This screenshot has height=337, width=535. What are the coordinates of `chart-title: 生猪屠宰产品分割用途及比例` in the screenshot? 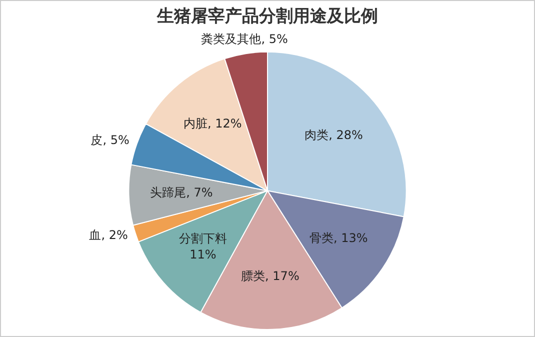 It's located at (267, 16).